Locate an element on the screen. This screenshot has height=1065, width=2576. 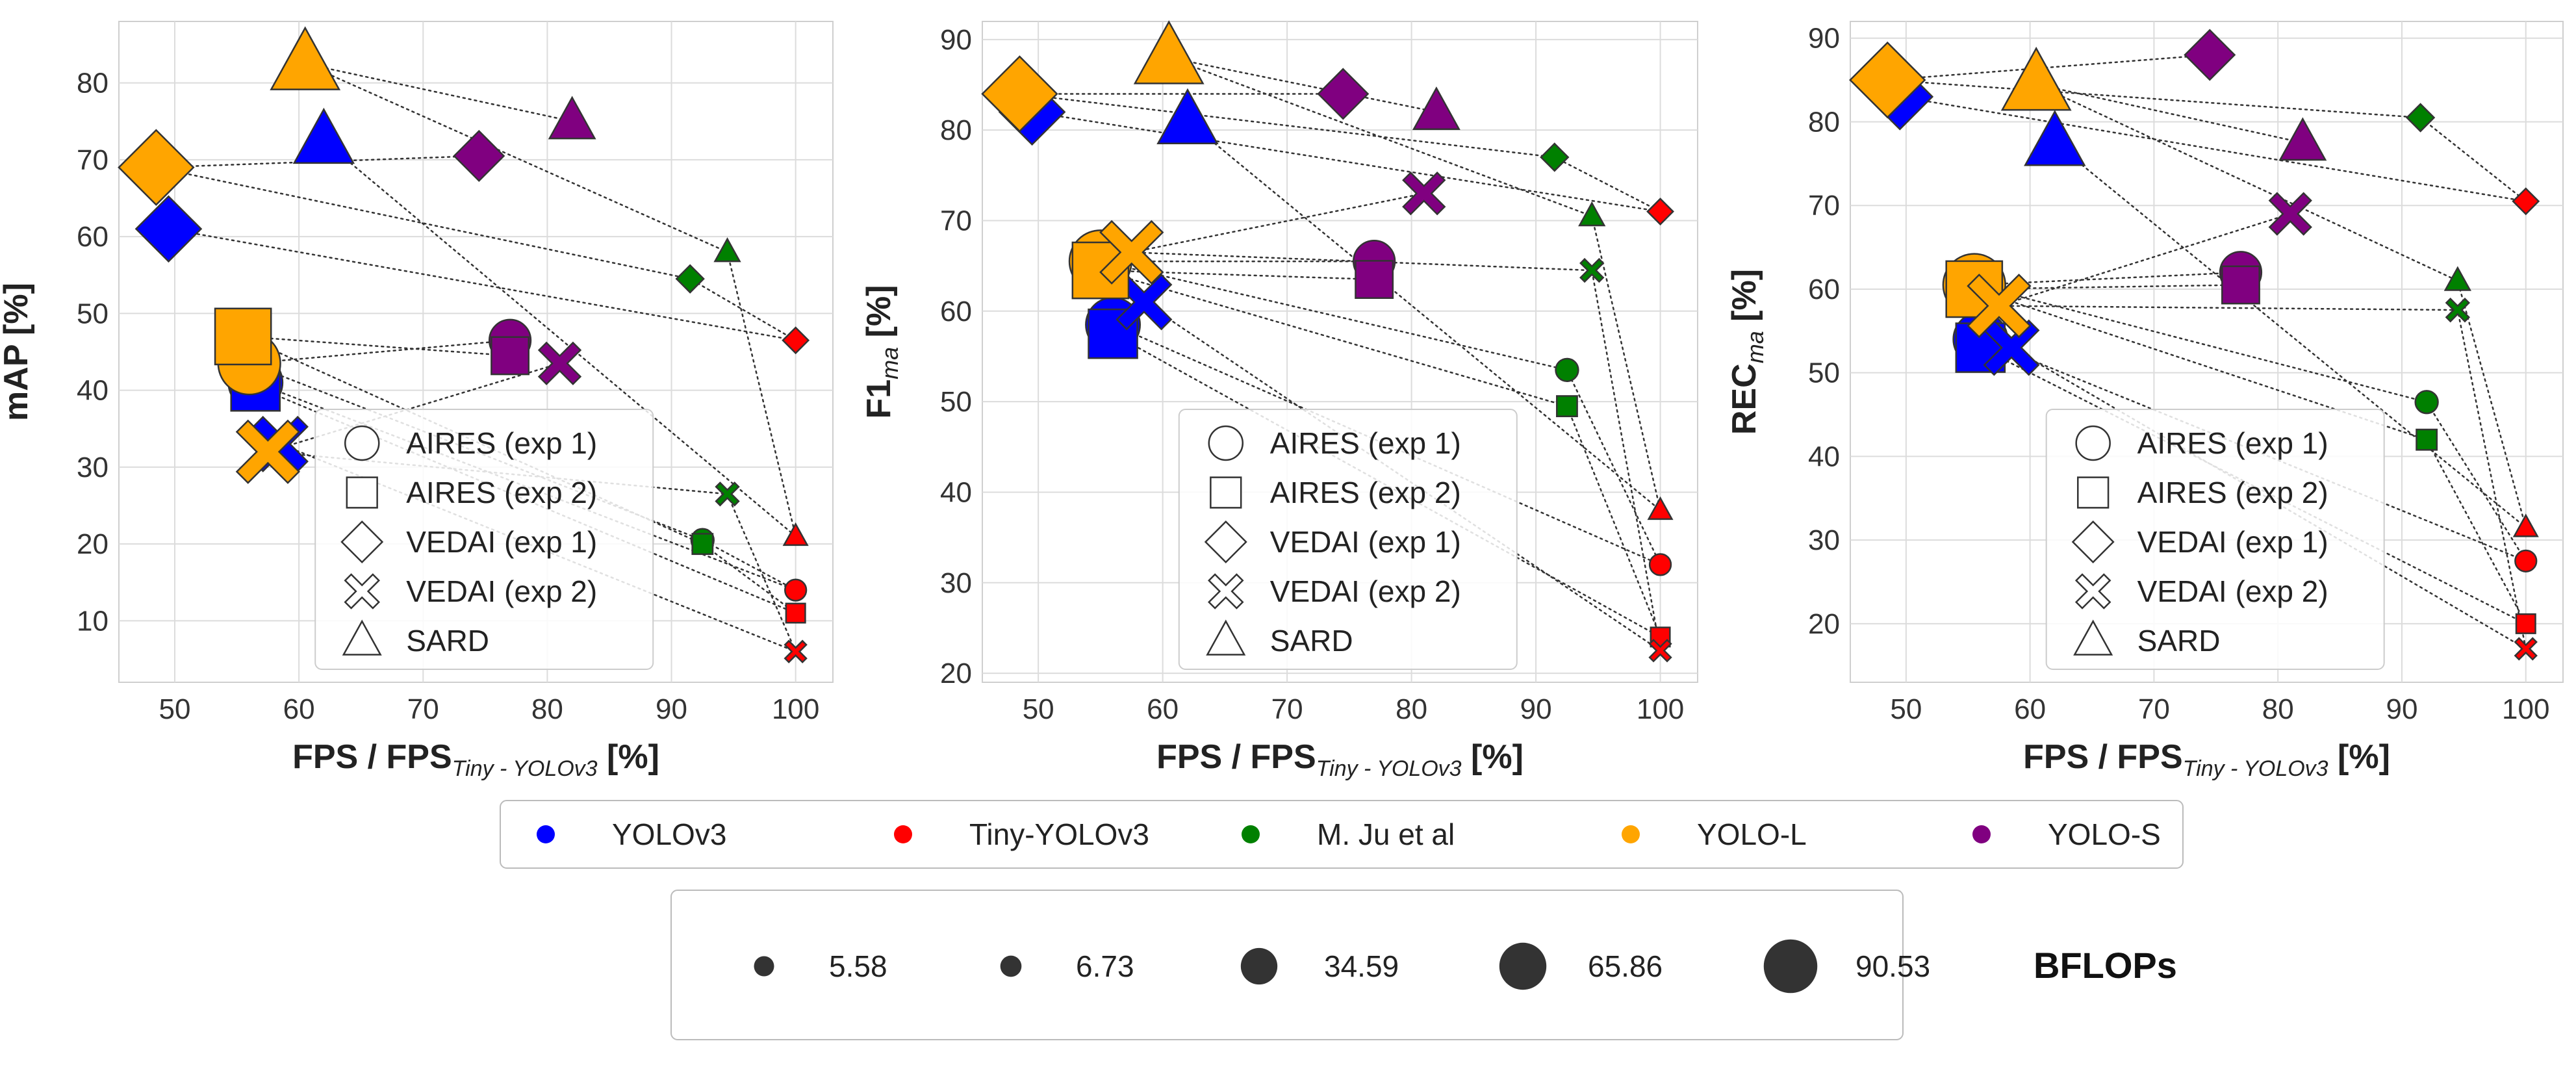
size-legend-box is located at coordinates (1287, 965).